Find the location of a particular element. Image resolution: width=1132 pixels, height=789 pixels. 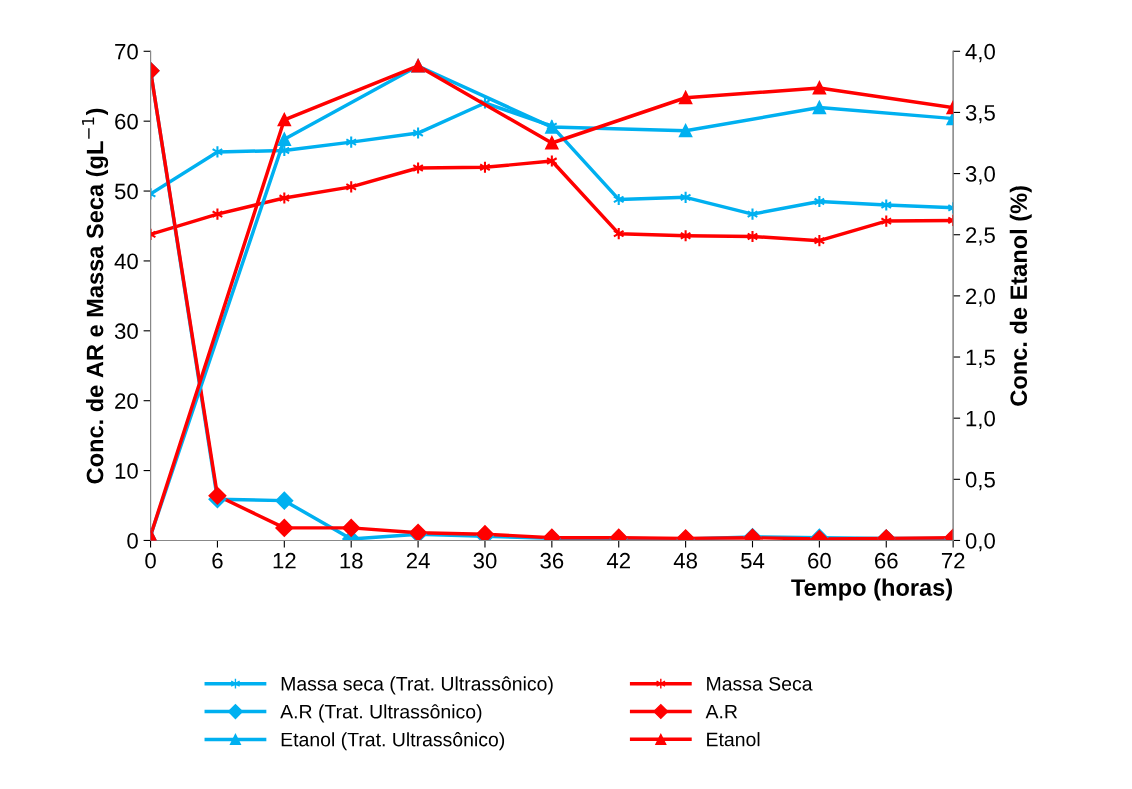

x-tick-label: 48 is located at coordinates (685, 560).